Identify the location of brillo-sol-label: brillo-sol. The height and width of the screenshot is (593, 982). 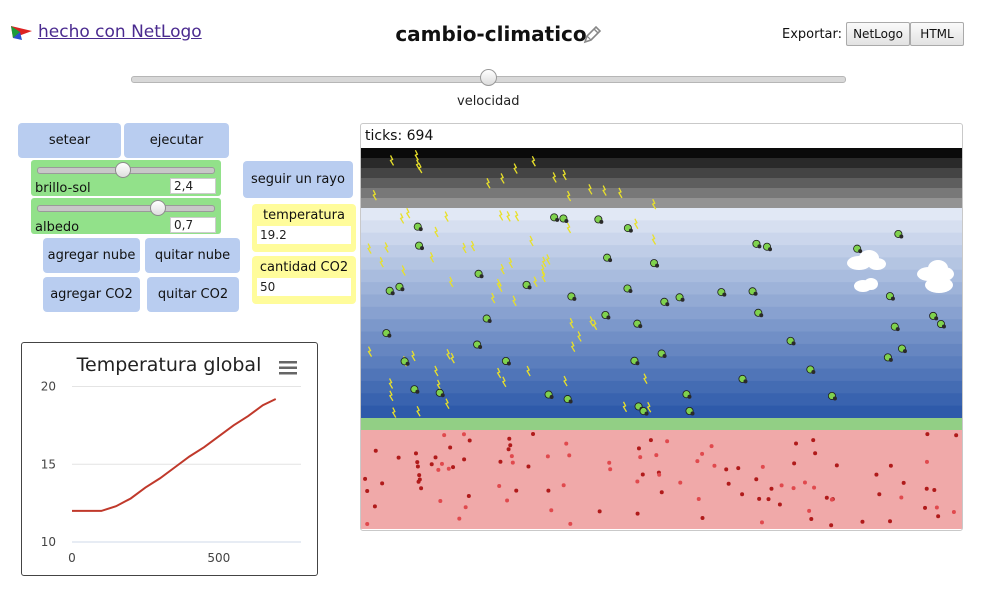
(63, 188).